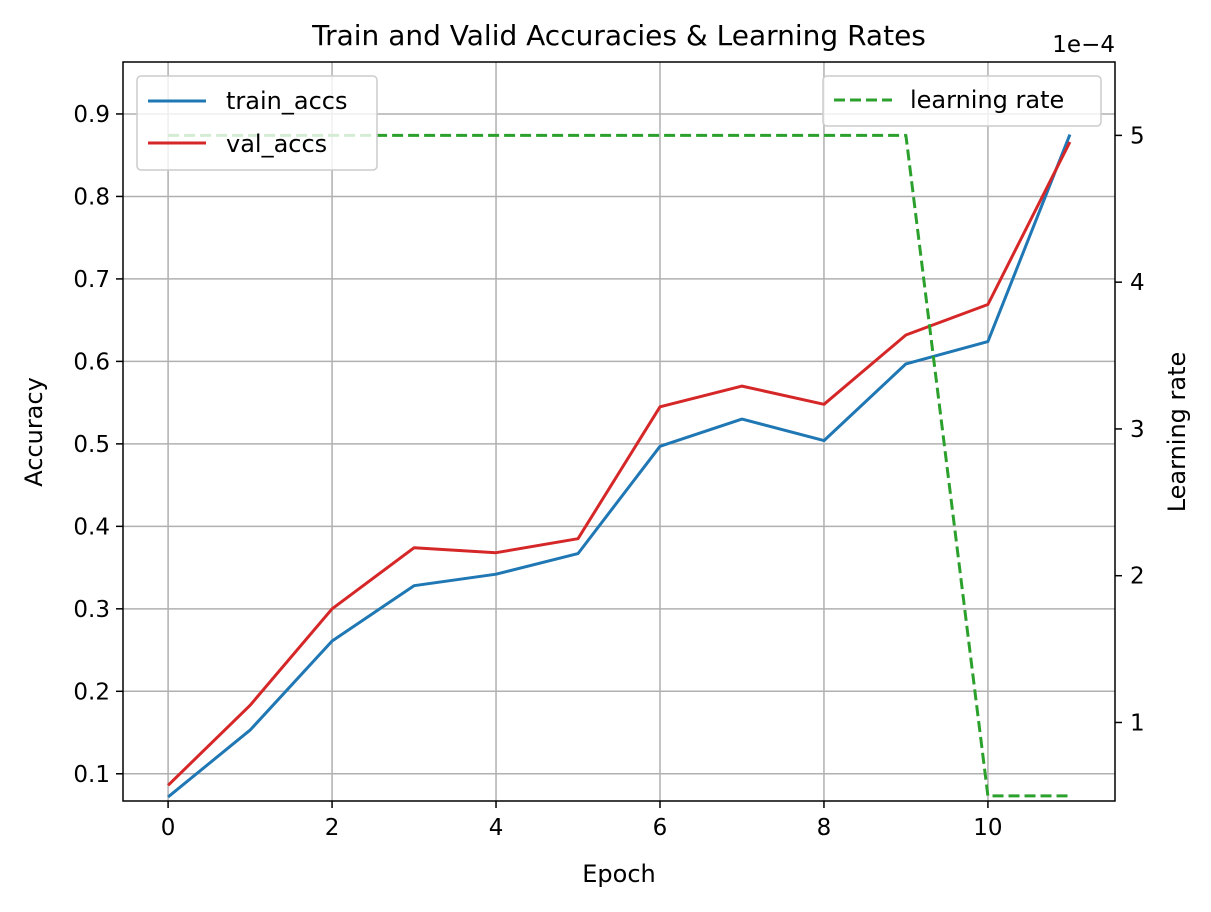  What do you see at coordinates (1177, 432) in the screenshot?
I see `y2-axis-label: Learning rate` at bounding box center [1177, 432].